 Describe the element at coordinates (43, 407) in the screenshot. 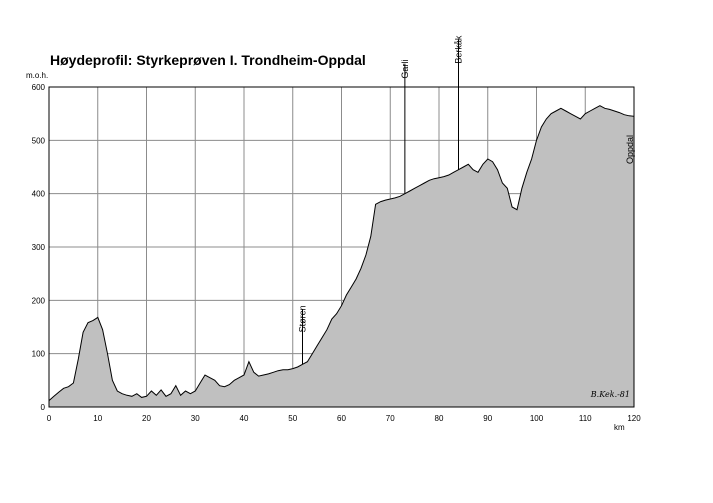

I see `y-tick-label: 0` at that location.